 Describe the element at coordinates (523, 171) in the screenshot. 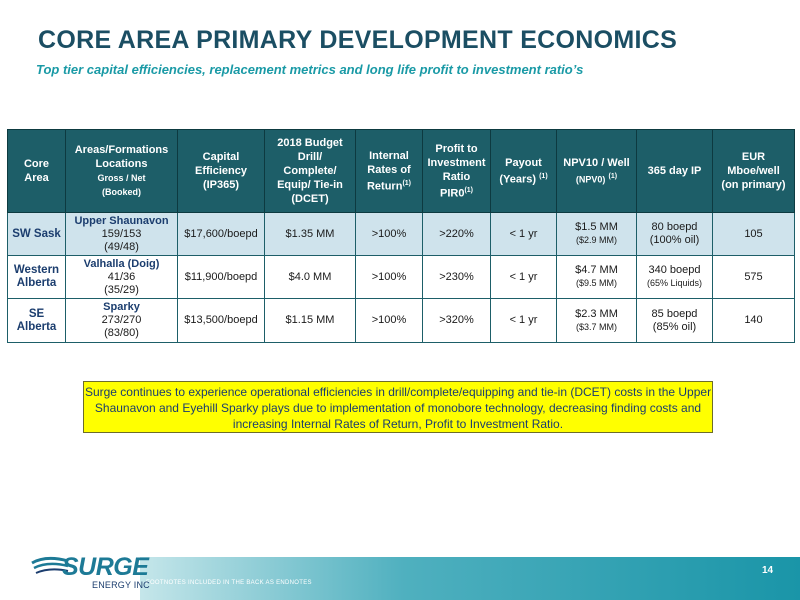

I see `header-payout: Payout (Years) (1)` at that location.